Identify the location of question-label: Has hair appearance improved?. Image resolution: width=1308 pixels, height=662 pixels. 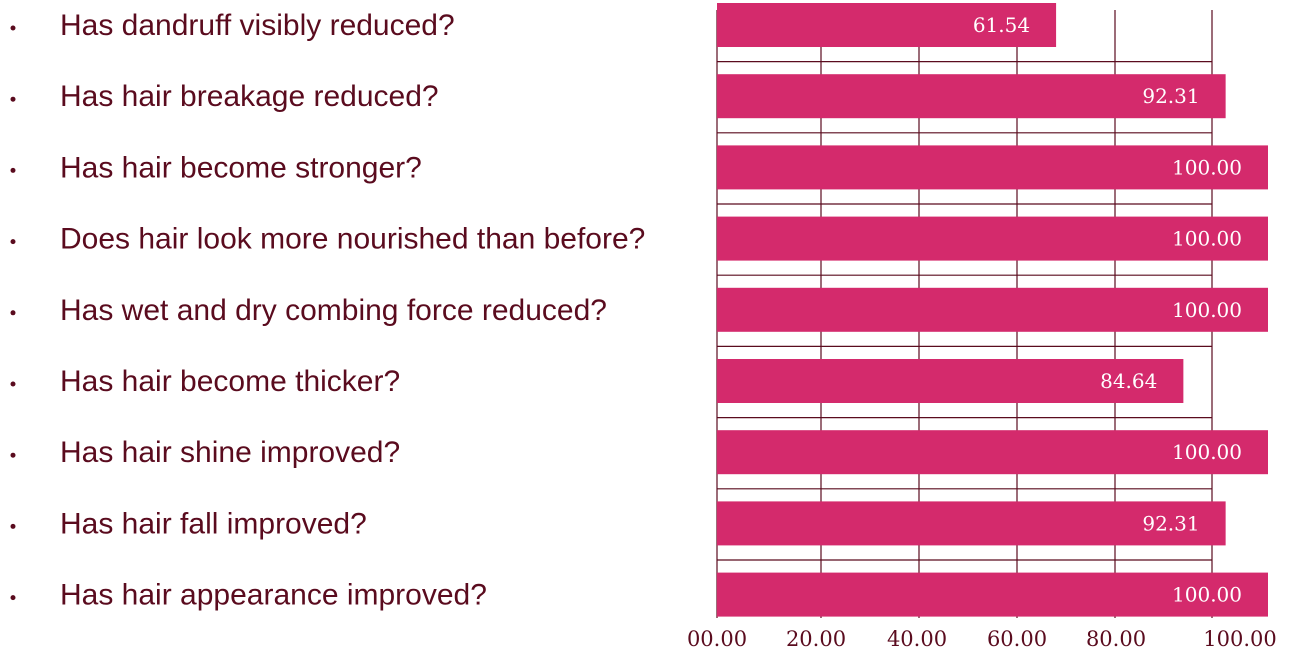
(273, 595).